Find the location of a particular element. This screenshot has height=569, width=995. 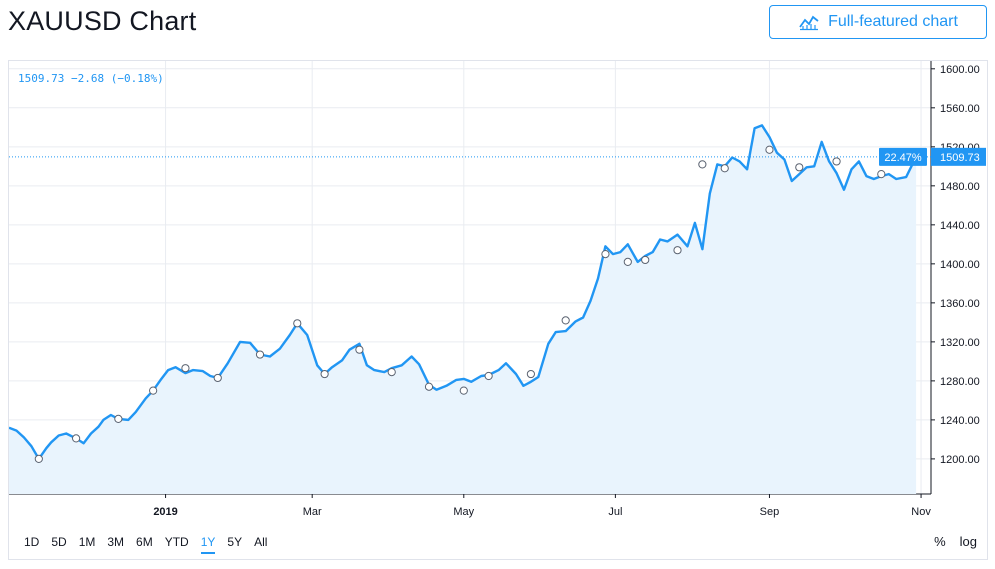

legend-change-pct: (−0.18%) is located at coordinates (137, 78).